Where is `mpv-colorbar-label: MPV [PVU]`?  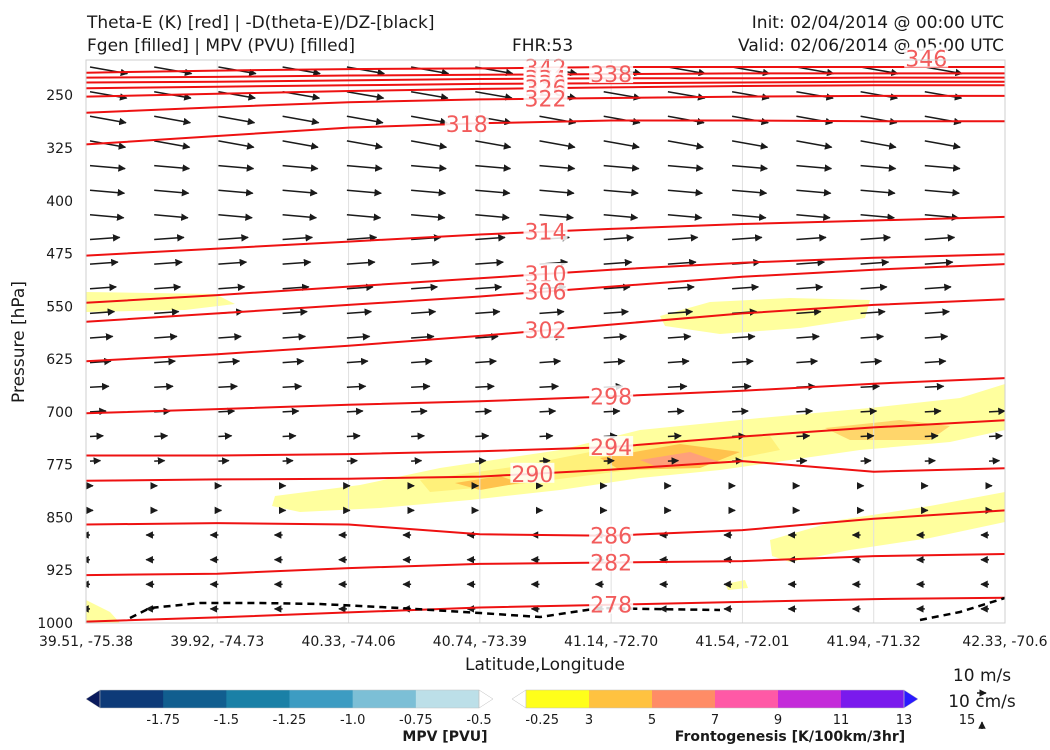 mpv-colorbar-label: MPV [PVU] is located at coordinates (444, 737).